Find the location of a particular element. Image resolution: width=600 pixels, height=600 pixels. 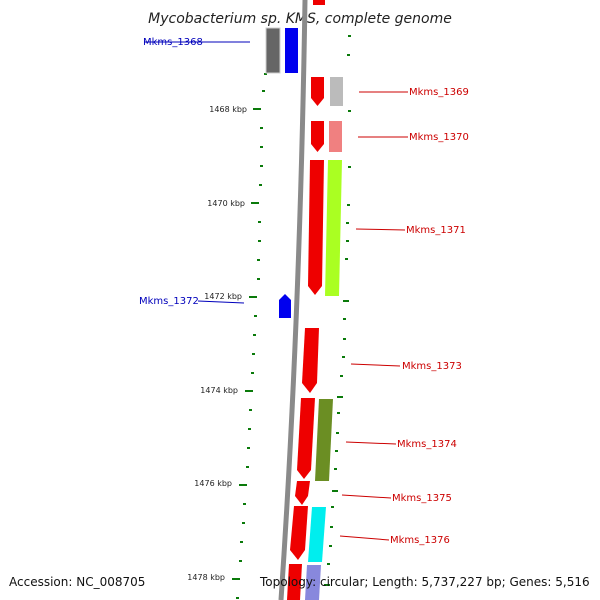

axis-tick: 1474 kbp is located at coordinates (226, 390).